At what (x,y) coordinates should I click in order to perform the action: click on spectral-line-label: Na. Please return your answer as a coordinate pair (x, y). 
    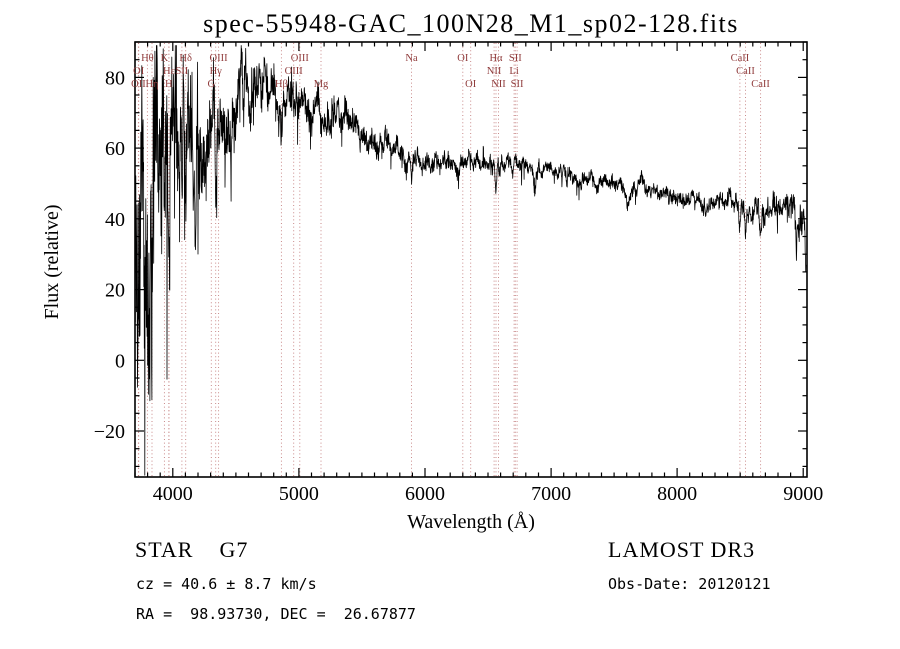
    Looking at the image, I should click on (411, 58).